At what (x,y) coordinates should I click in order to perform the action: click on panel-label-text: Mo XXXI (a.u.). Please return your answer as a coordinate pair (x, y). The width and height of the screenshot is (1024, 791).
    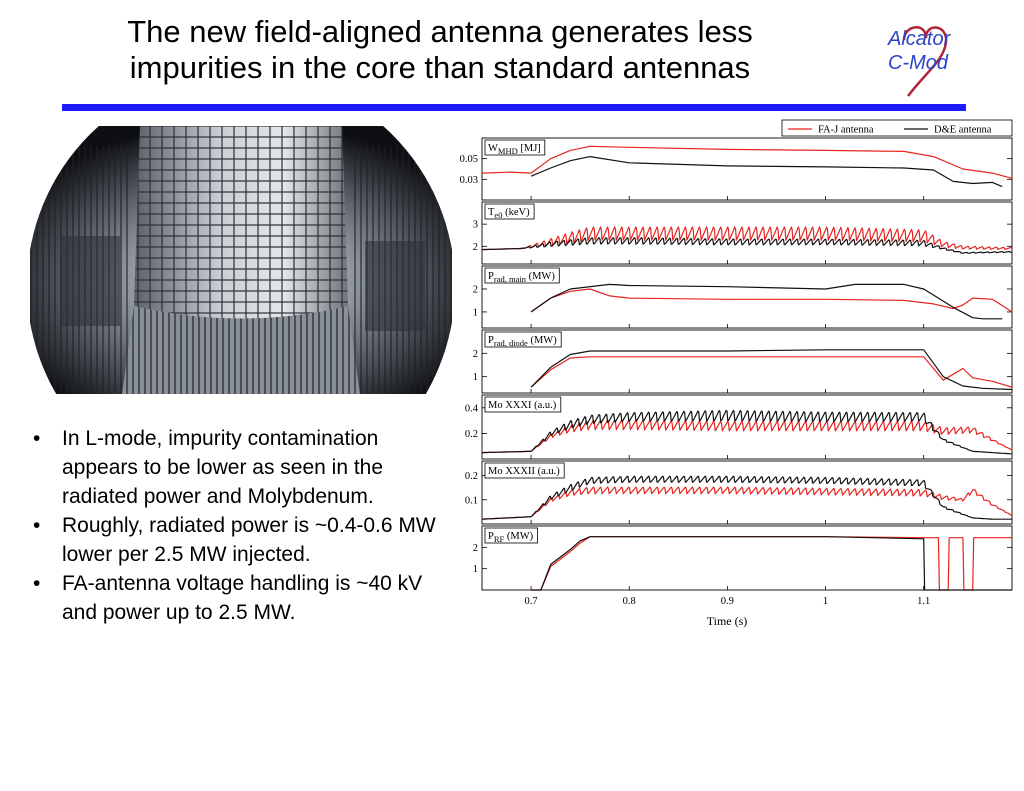
    Looking at the image, I should click on (522, 405).